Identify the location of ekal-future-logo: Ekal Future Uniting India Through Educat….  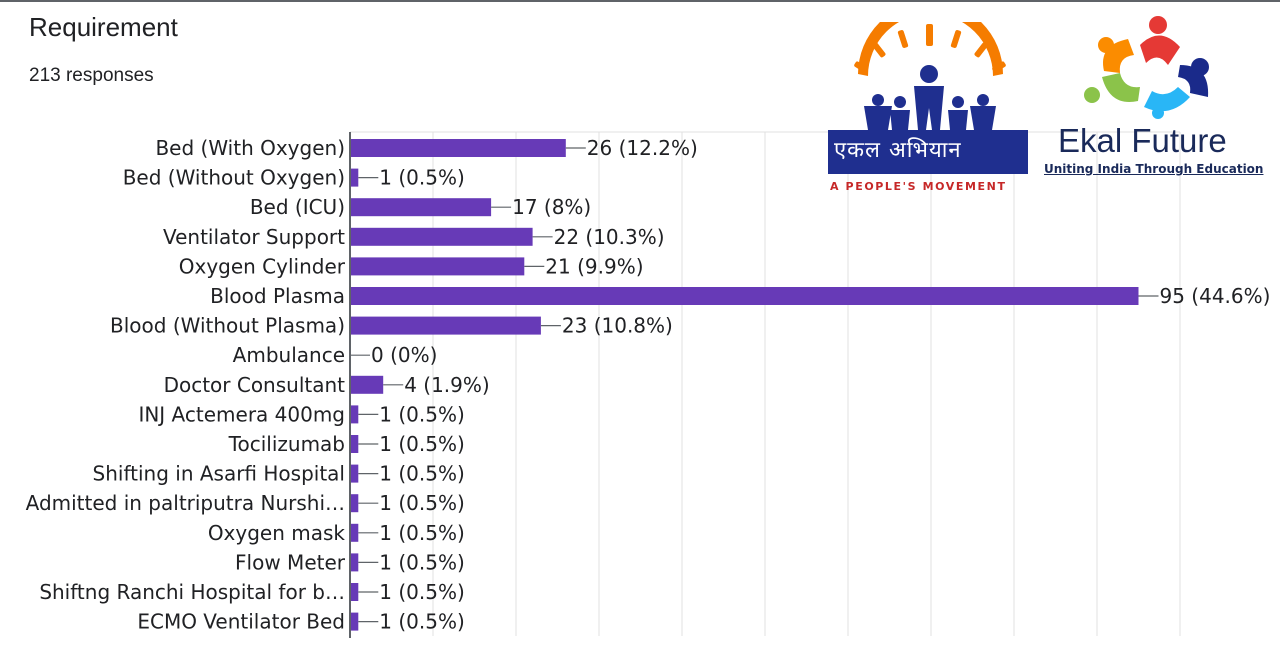
(1152, 100).